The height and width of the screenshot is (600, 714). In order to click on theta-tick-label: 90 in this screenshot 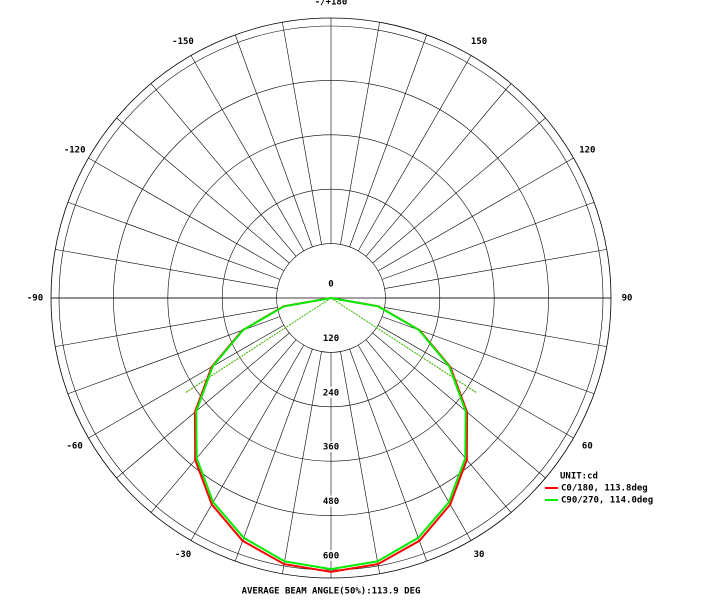, I will do `click(627, 299)`.